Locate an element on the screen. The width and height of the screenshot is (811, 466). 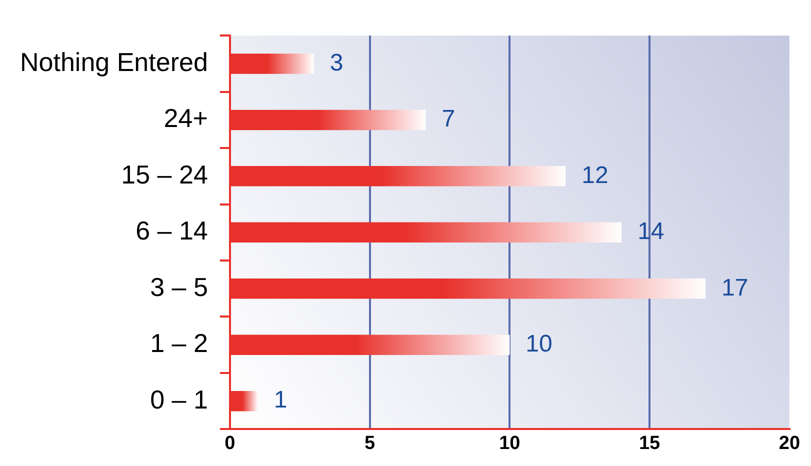
data-label: 7 is located at coordinates (449, 119).